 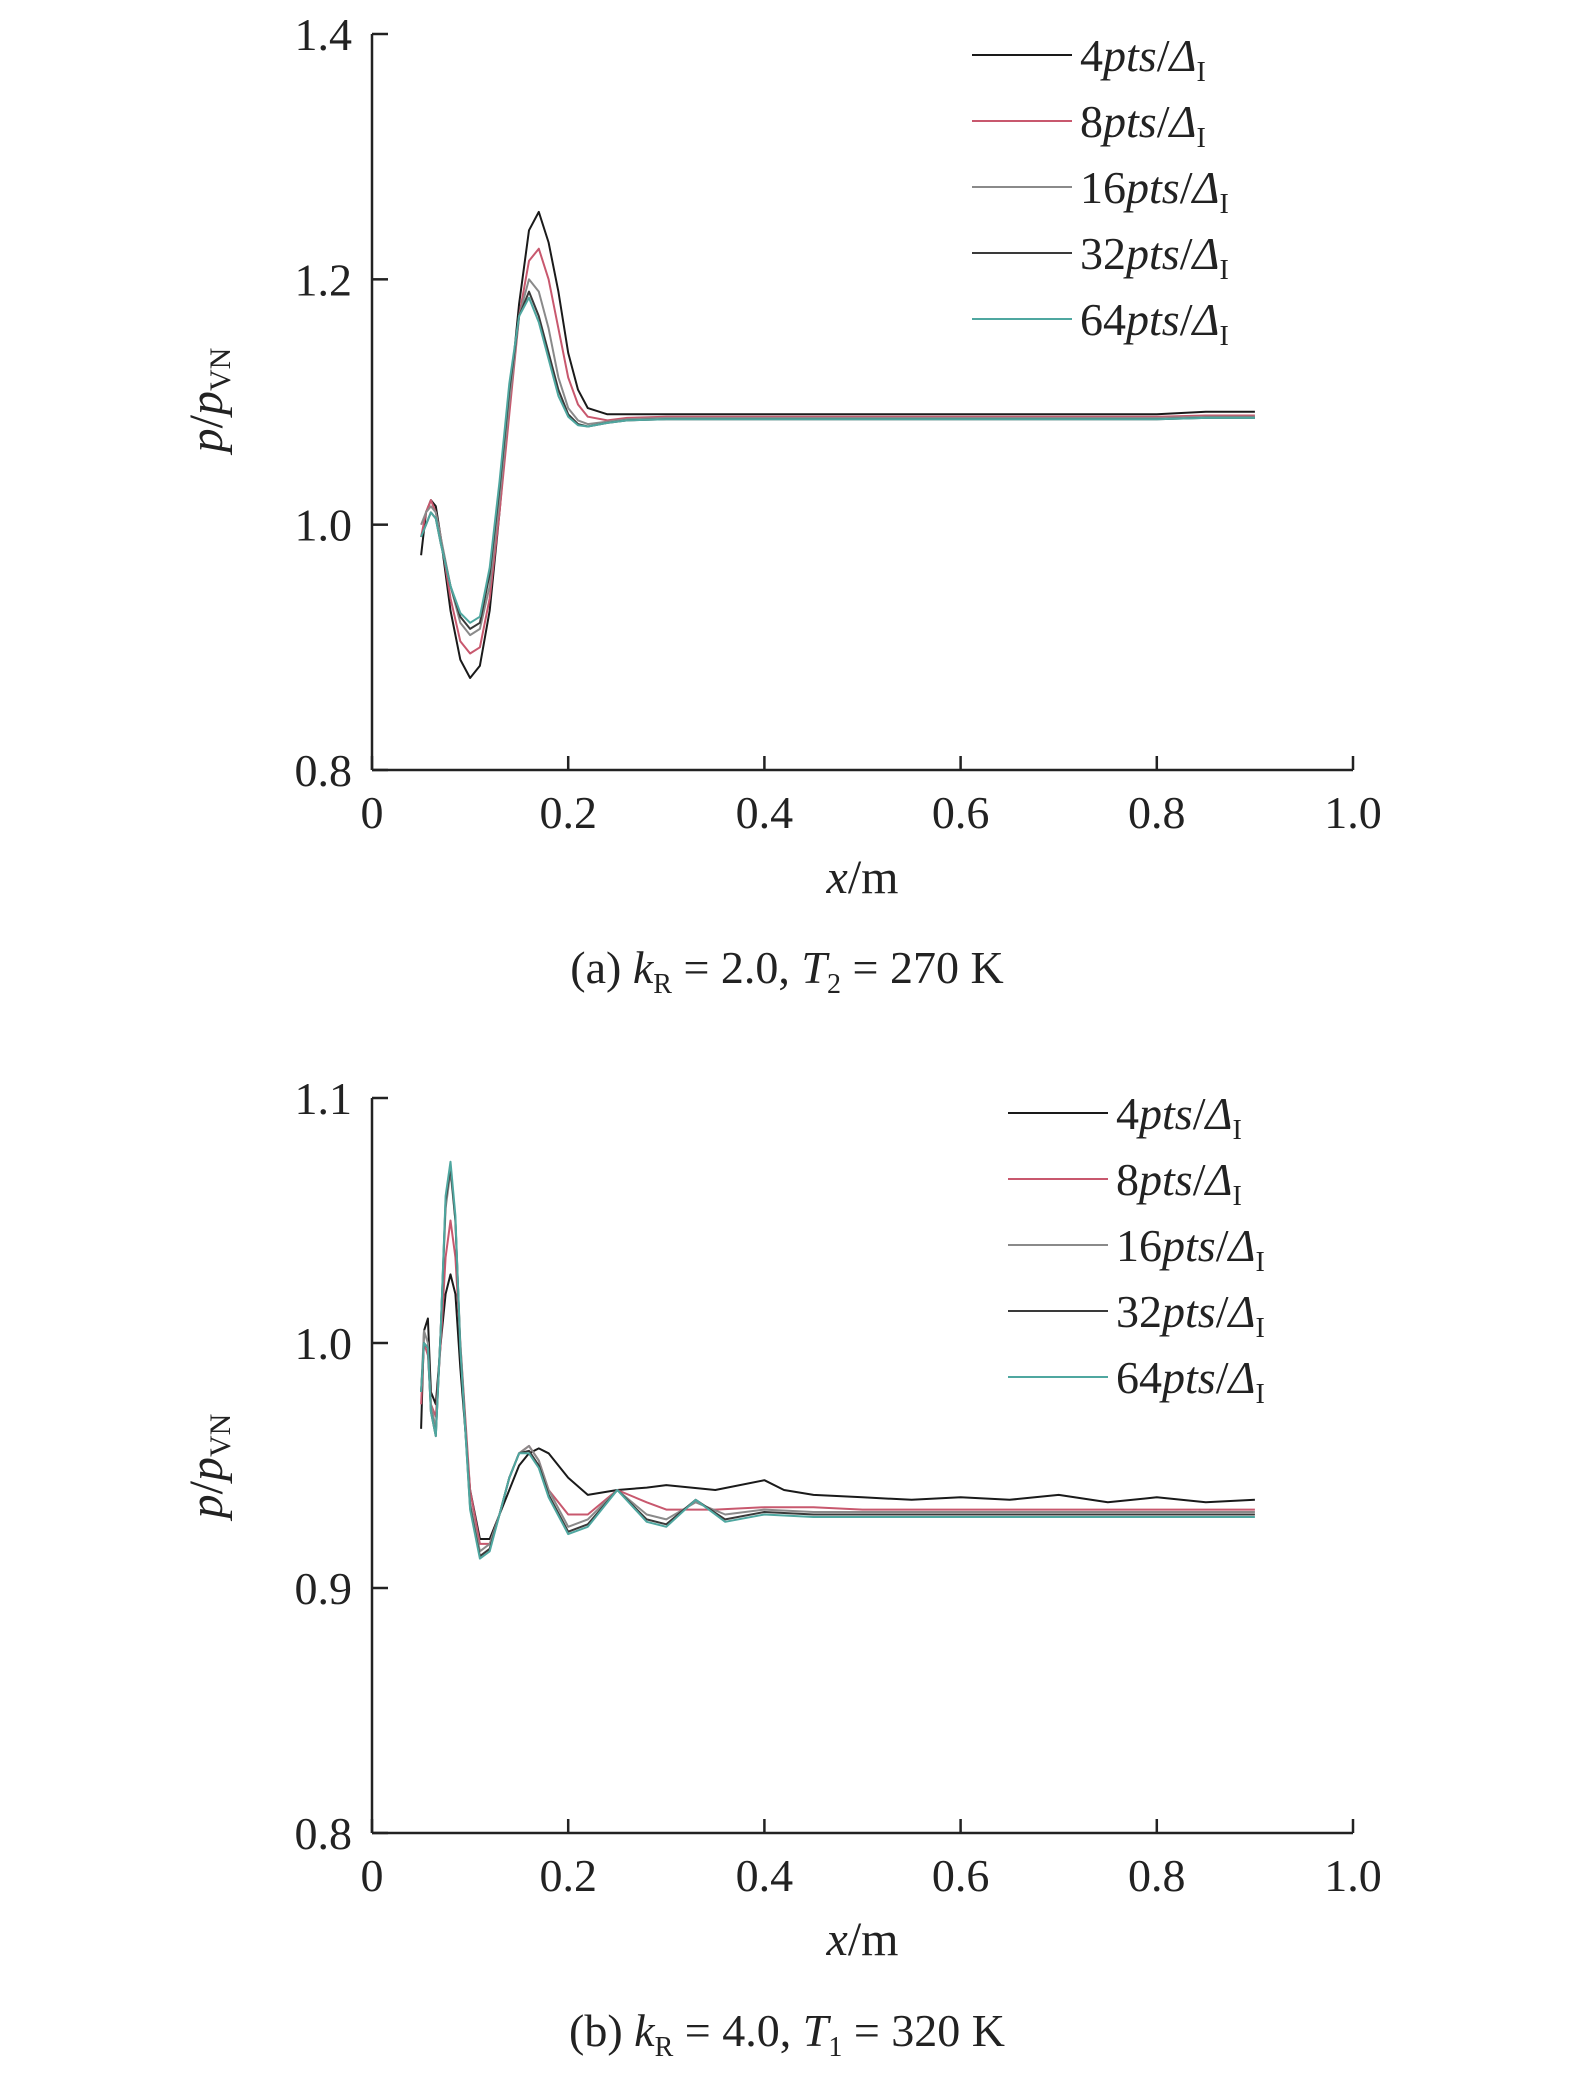 I want to click on y-tick-label: 1.1, so click(x=324, y=1098).